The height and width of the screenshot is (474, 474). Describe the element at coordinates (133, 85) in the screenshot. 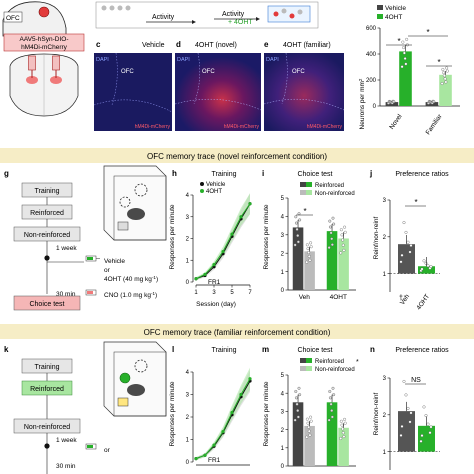

I see `micrograph-c: c Vehicle DAPI OFC hM4Di-mCherry` at that location.